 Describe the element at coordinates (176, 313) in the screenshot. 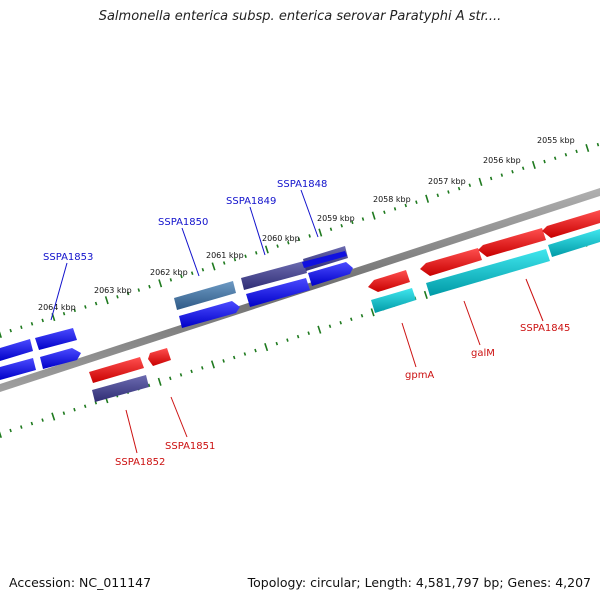

I see `forward-strand-genes` at that location.